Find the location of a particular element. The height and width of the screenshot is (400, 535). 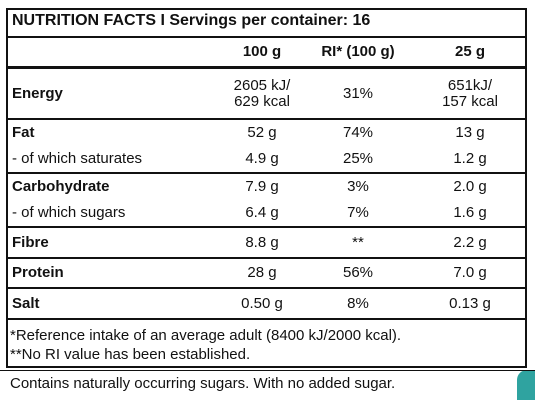

cell: 7.9 g is located at coordinates (262, 186).